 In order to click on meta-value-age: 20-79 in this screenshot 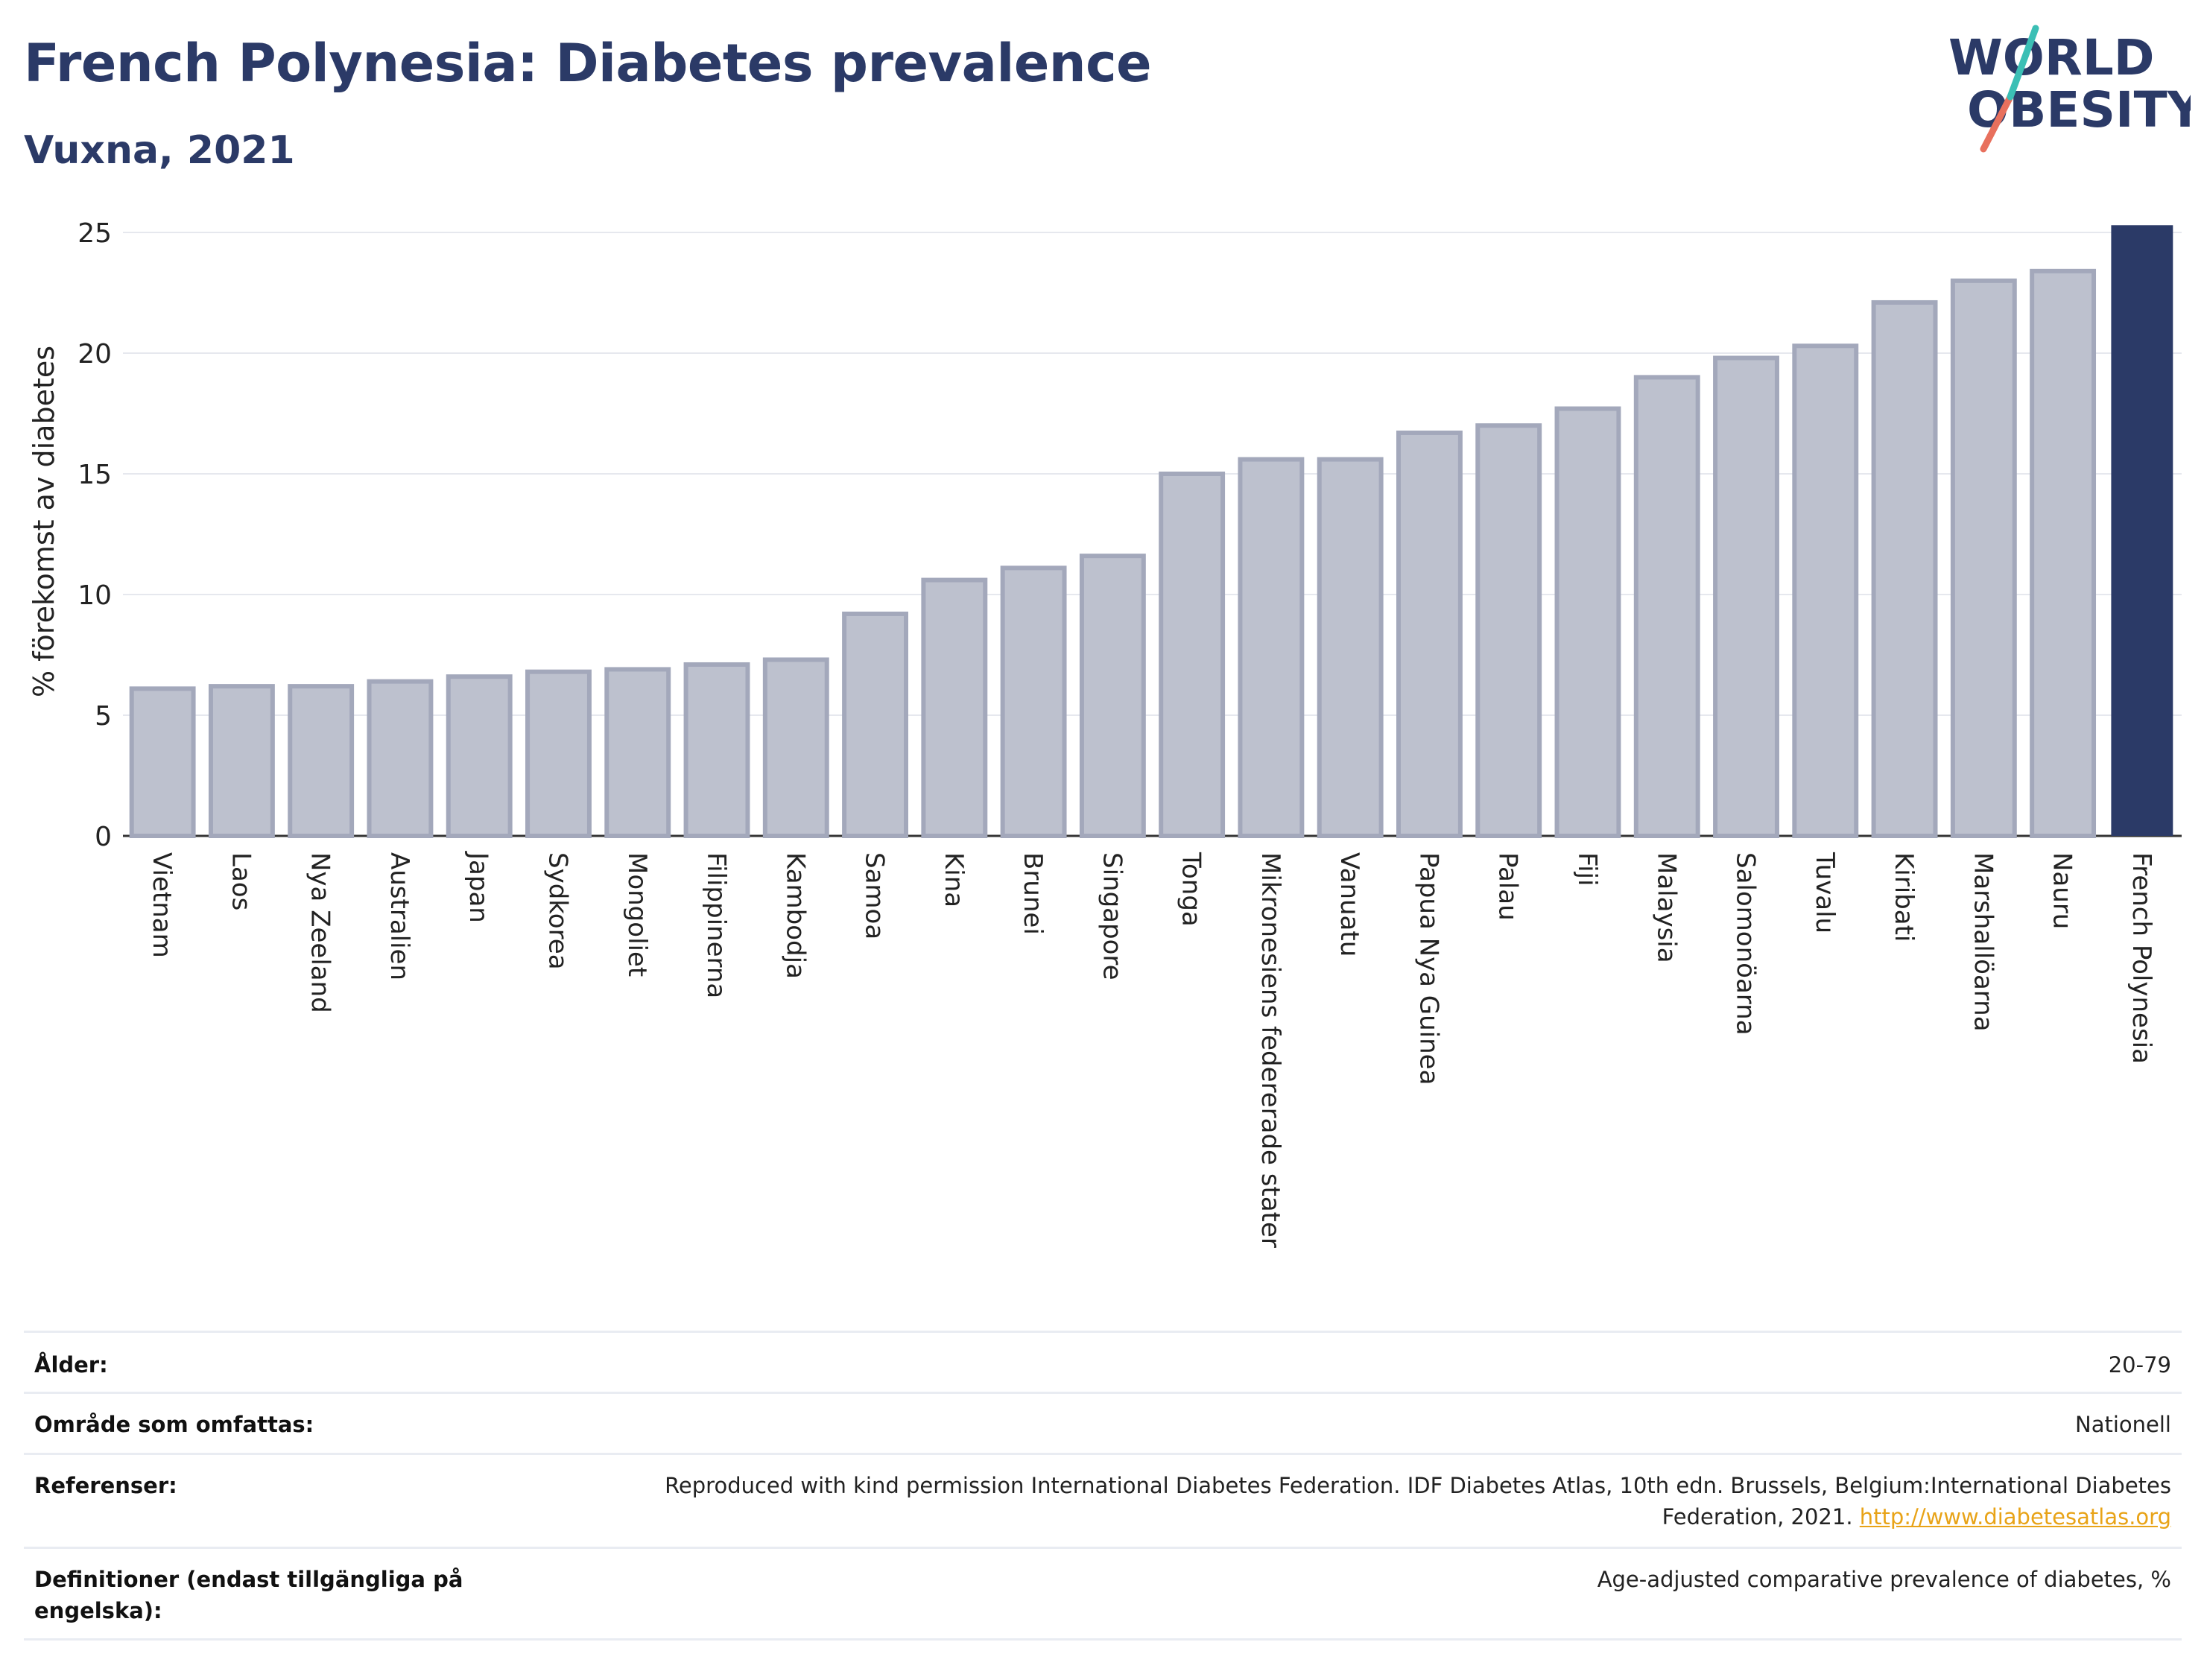, I will do `click(2139, 1365)`.